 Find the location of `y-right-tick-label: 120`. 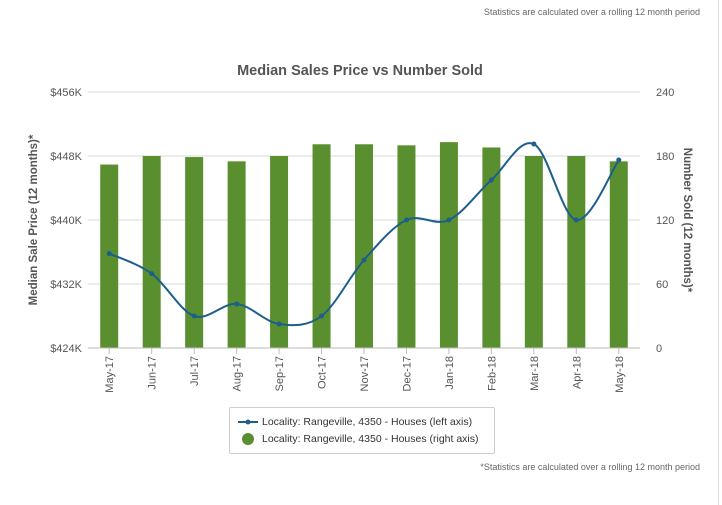

y-right-tick-label: 120 is located at coordinates (665, 221).